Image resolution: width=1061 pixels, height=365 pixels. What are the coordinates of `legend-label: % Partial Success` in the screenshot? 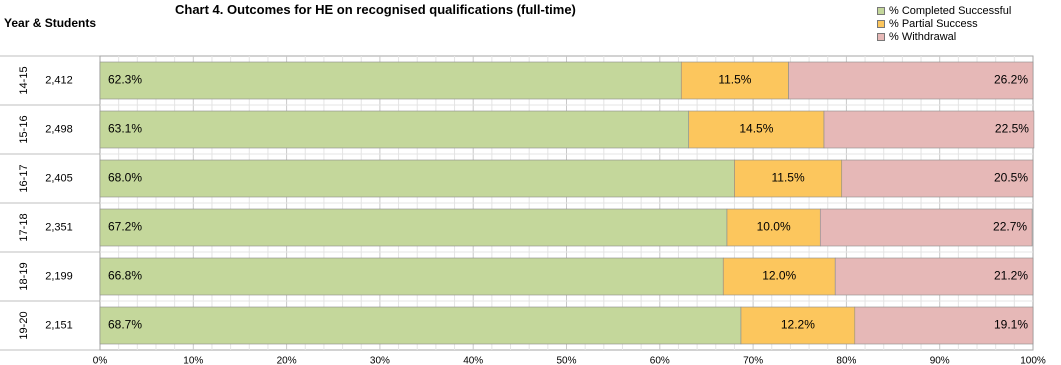 It's located at (933, 23).